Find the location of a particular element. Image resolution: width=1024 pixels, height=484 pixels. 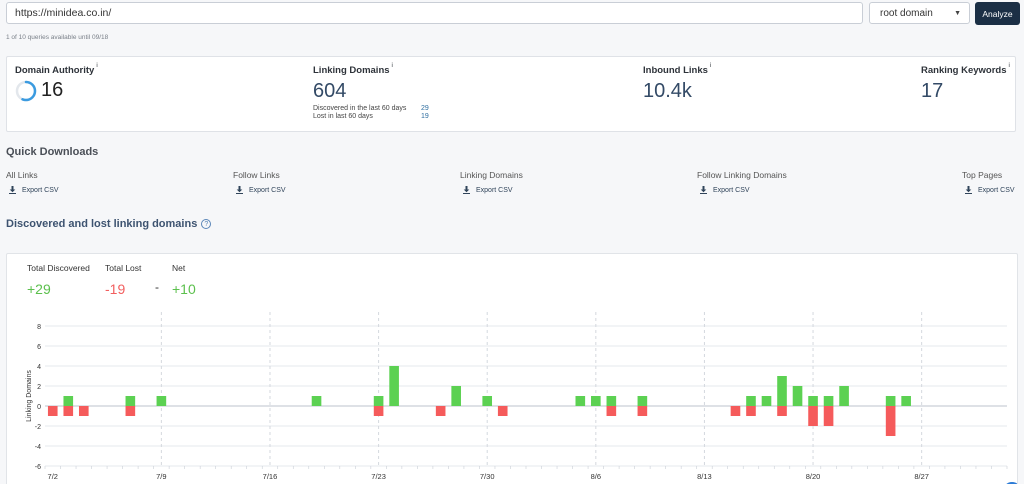

x-tick-label: 8/6 is located at coordinates (596, 476).